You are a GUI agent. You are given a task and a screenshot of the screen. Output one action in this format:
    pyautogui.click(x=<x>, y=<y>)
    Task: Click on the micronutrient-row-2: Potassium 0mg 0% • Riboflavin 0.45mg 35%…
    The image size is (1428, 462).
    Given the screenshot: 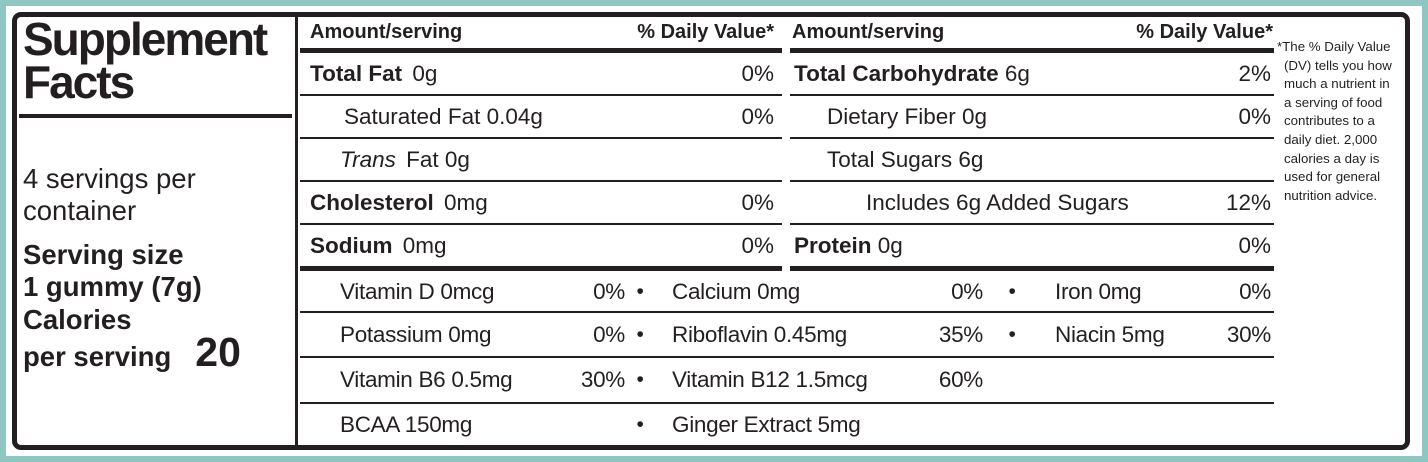 What is the action you would take?
    pyautogui.click(x=787, y=335)
    